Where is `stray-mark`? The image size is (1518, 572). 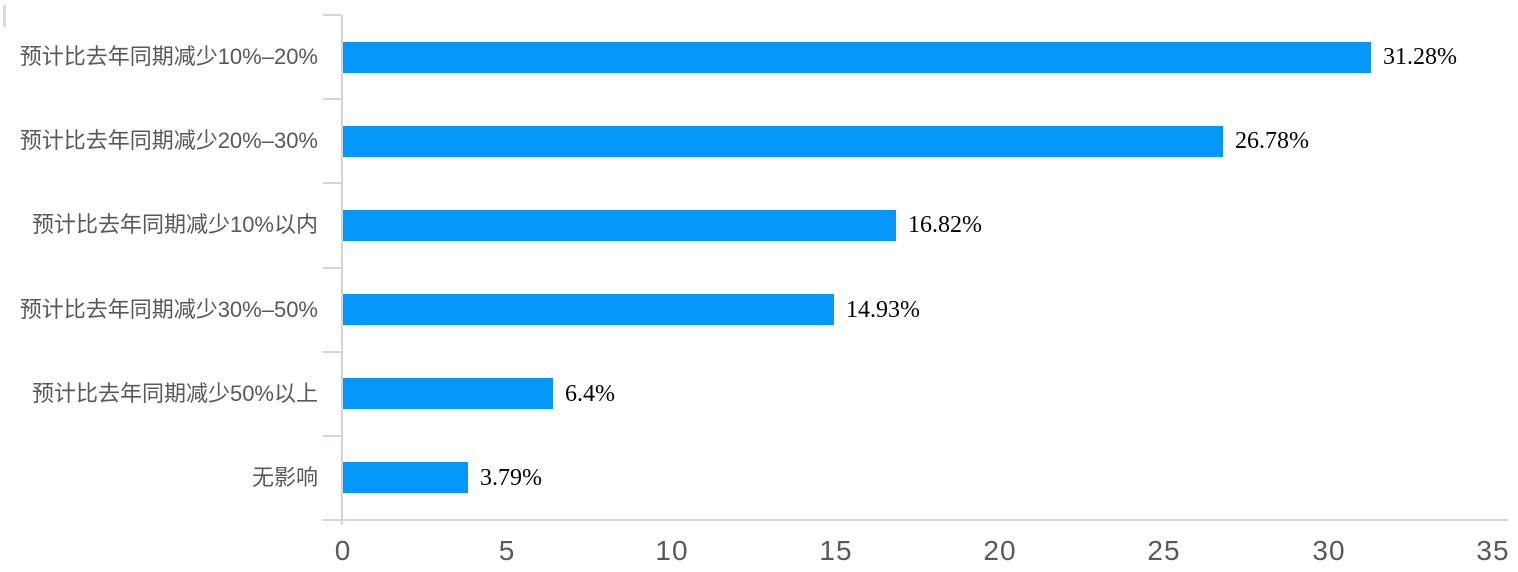 stray-mark is located at coordinates (4, 16).